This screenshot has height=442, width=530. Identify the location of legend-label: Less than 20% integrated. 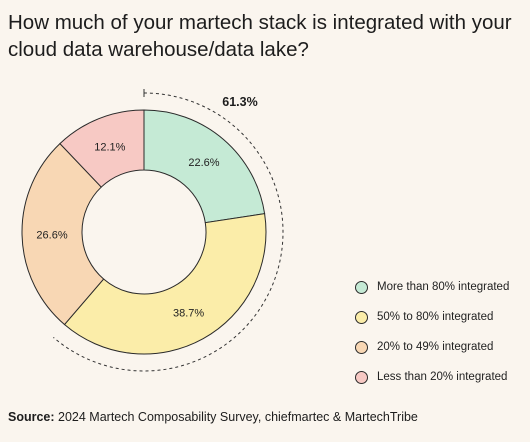
(442, 377).